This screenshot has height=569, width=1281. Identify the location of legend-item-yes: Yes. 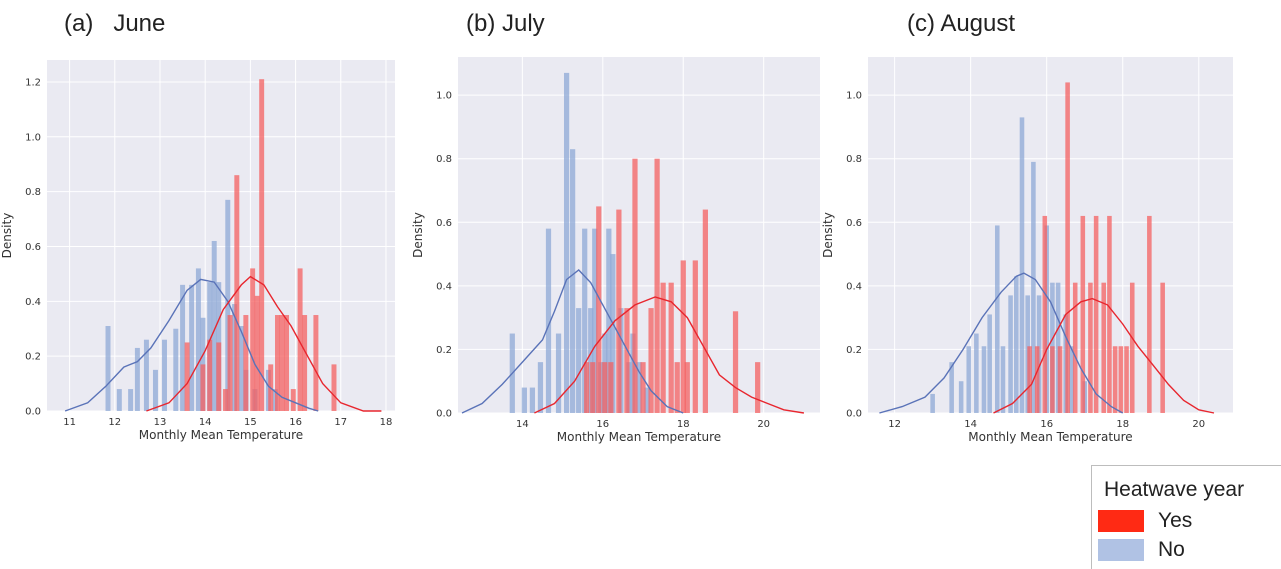
(1145, 521).